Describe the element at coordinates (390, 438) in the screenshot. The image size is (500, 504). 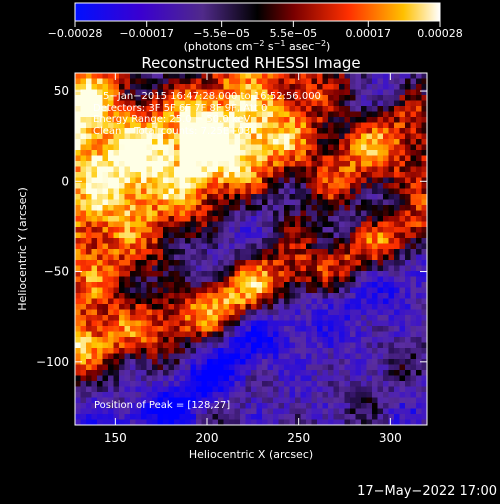
I see `x-tick-label: 300` at that location.